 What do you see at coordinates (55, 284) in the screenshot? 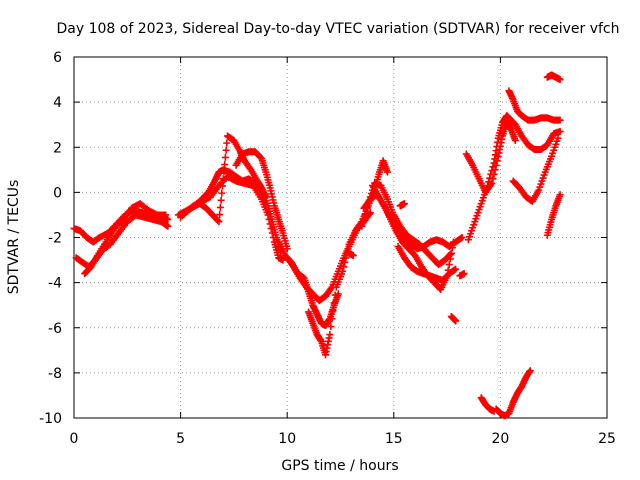
I see `y-tick-label: -4` at bounding box center [55, 284].